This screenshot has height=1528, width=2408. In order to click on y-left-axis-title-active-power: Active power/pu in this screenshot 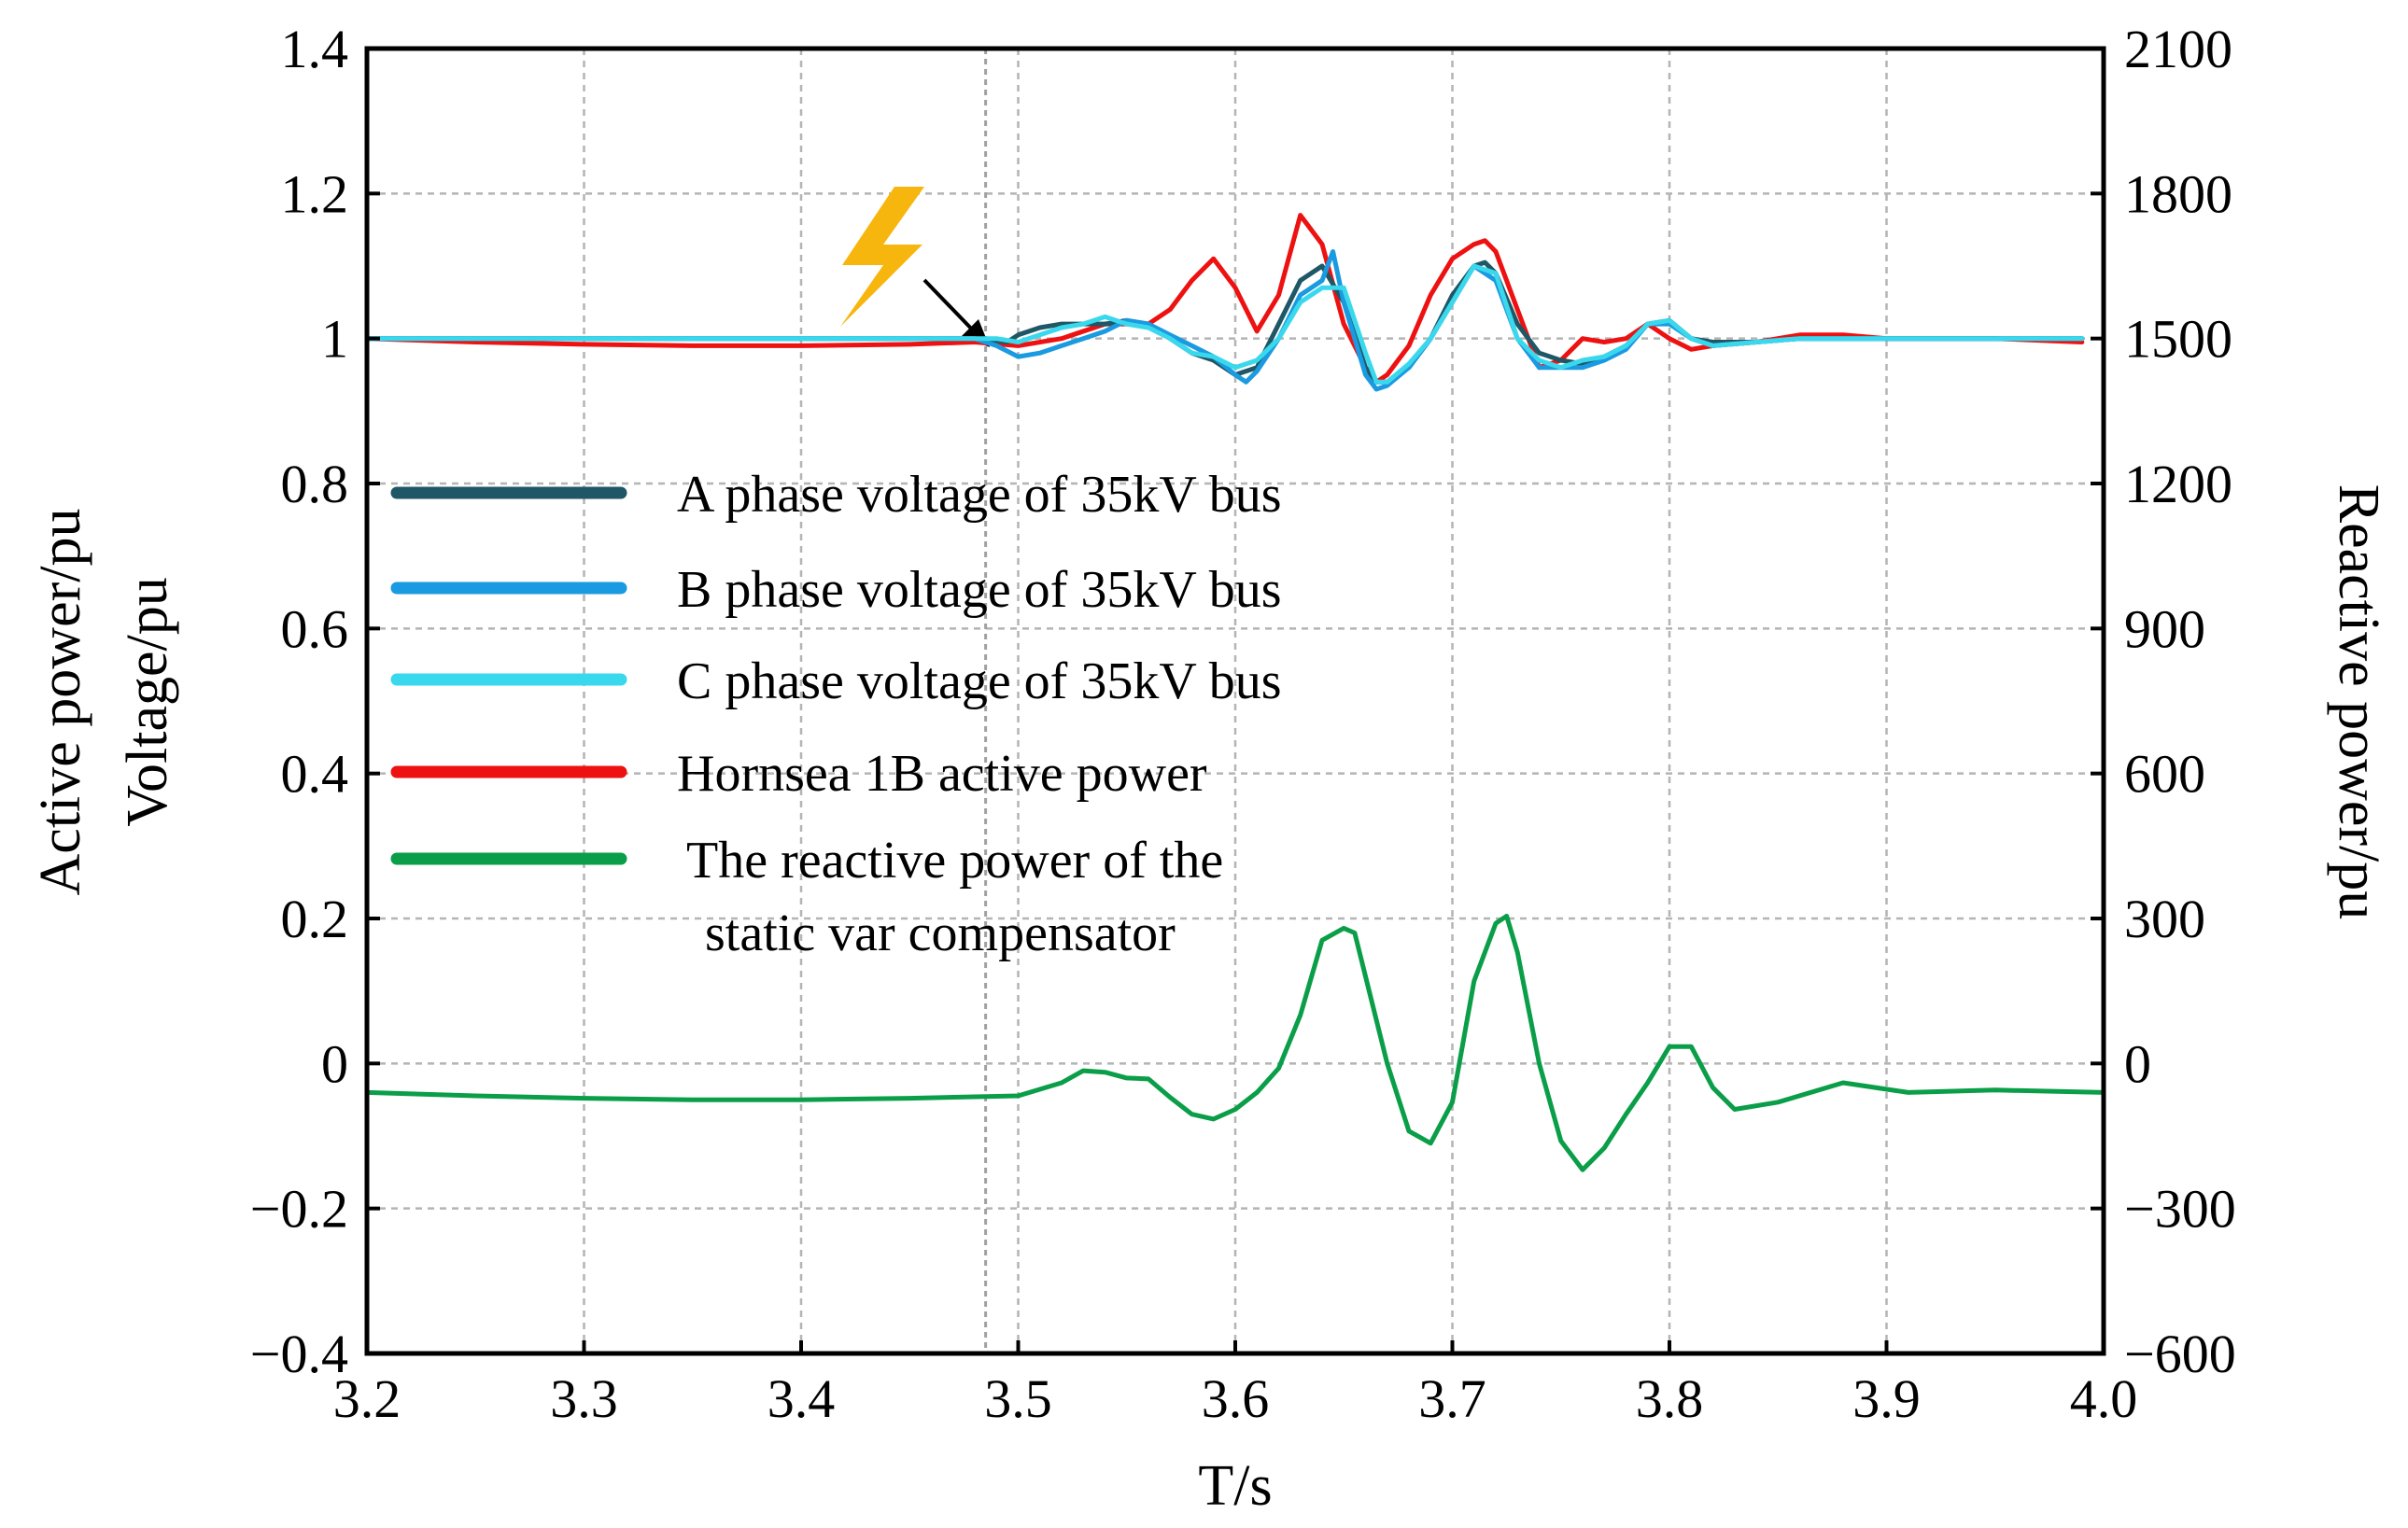, I will do `click(61, 702)`.